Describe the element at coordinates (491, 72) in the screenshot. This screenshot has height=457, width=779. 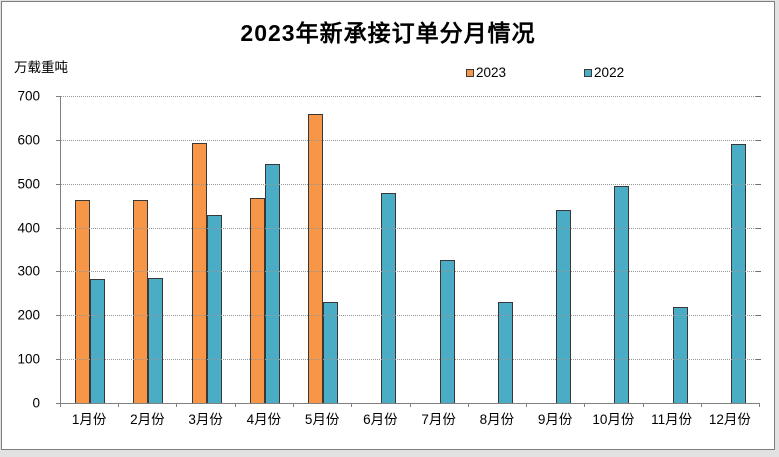
I see `legend-label-2023: 2023` at that location.